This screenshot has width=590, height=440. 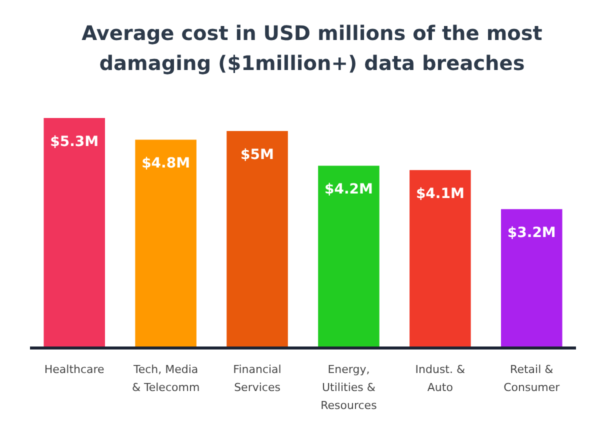 I want to click on x-tick-label: Indust. & Auto, so click(x=440, y=378).